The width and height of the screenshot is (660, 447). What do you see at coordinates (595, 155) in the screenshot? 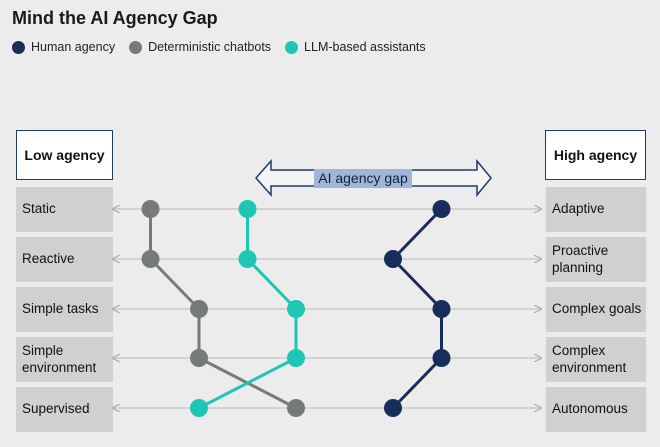
I see `high-agency-header: High agency` at bounding box center [595, 155].